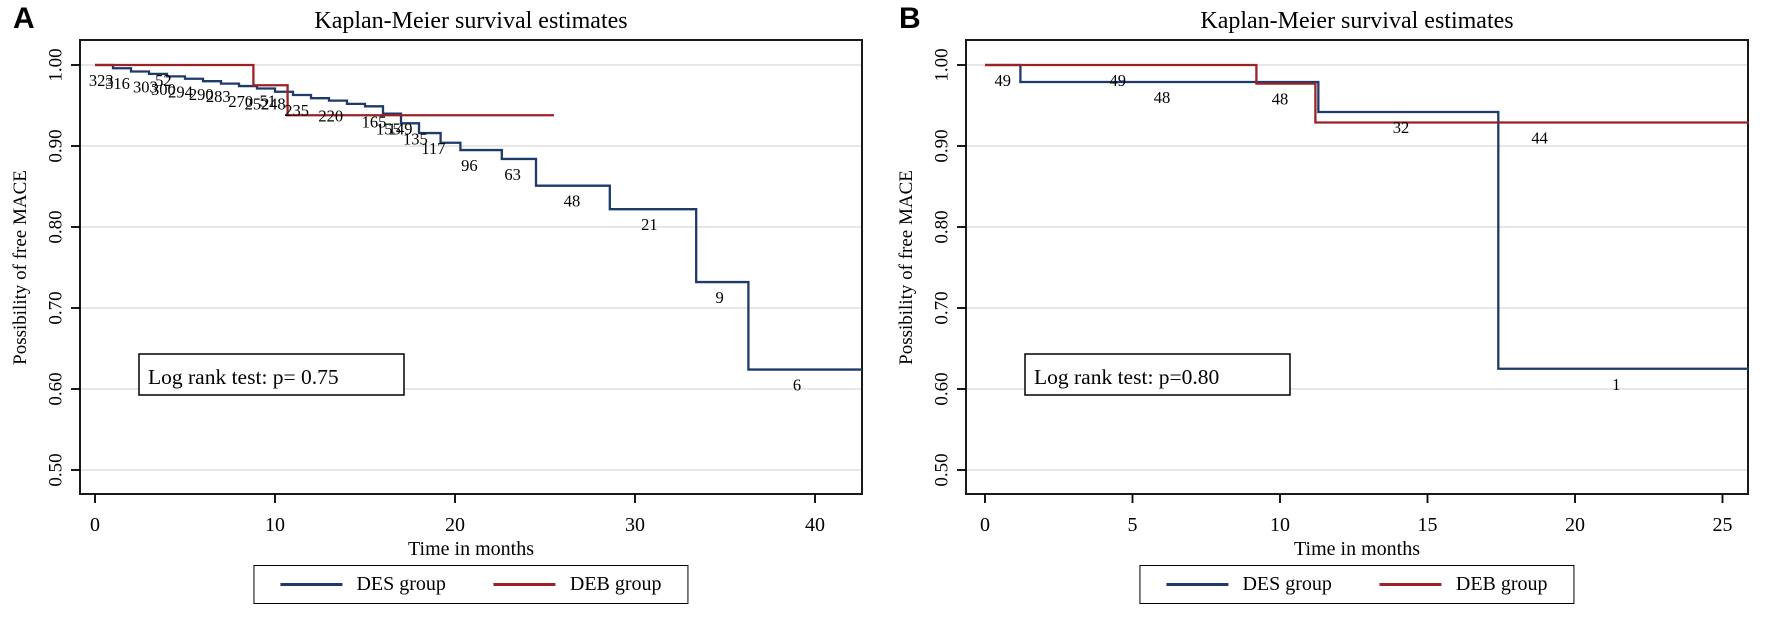 This screenshot has width=1772, height=618. Describe the element at coordinates (1126, 377) in the screenshot. I see `log-rank-text: Log rank test: p=0.80` at that location.